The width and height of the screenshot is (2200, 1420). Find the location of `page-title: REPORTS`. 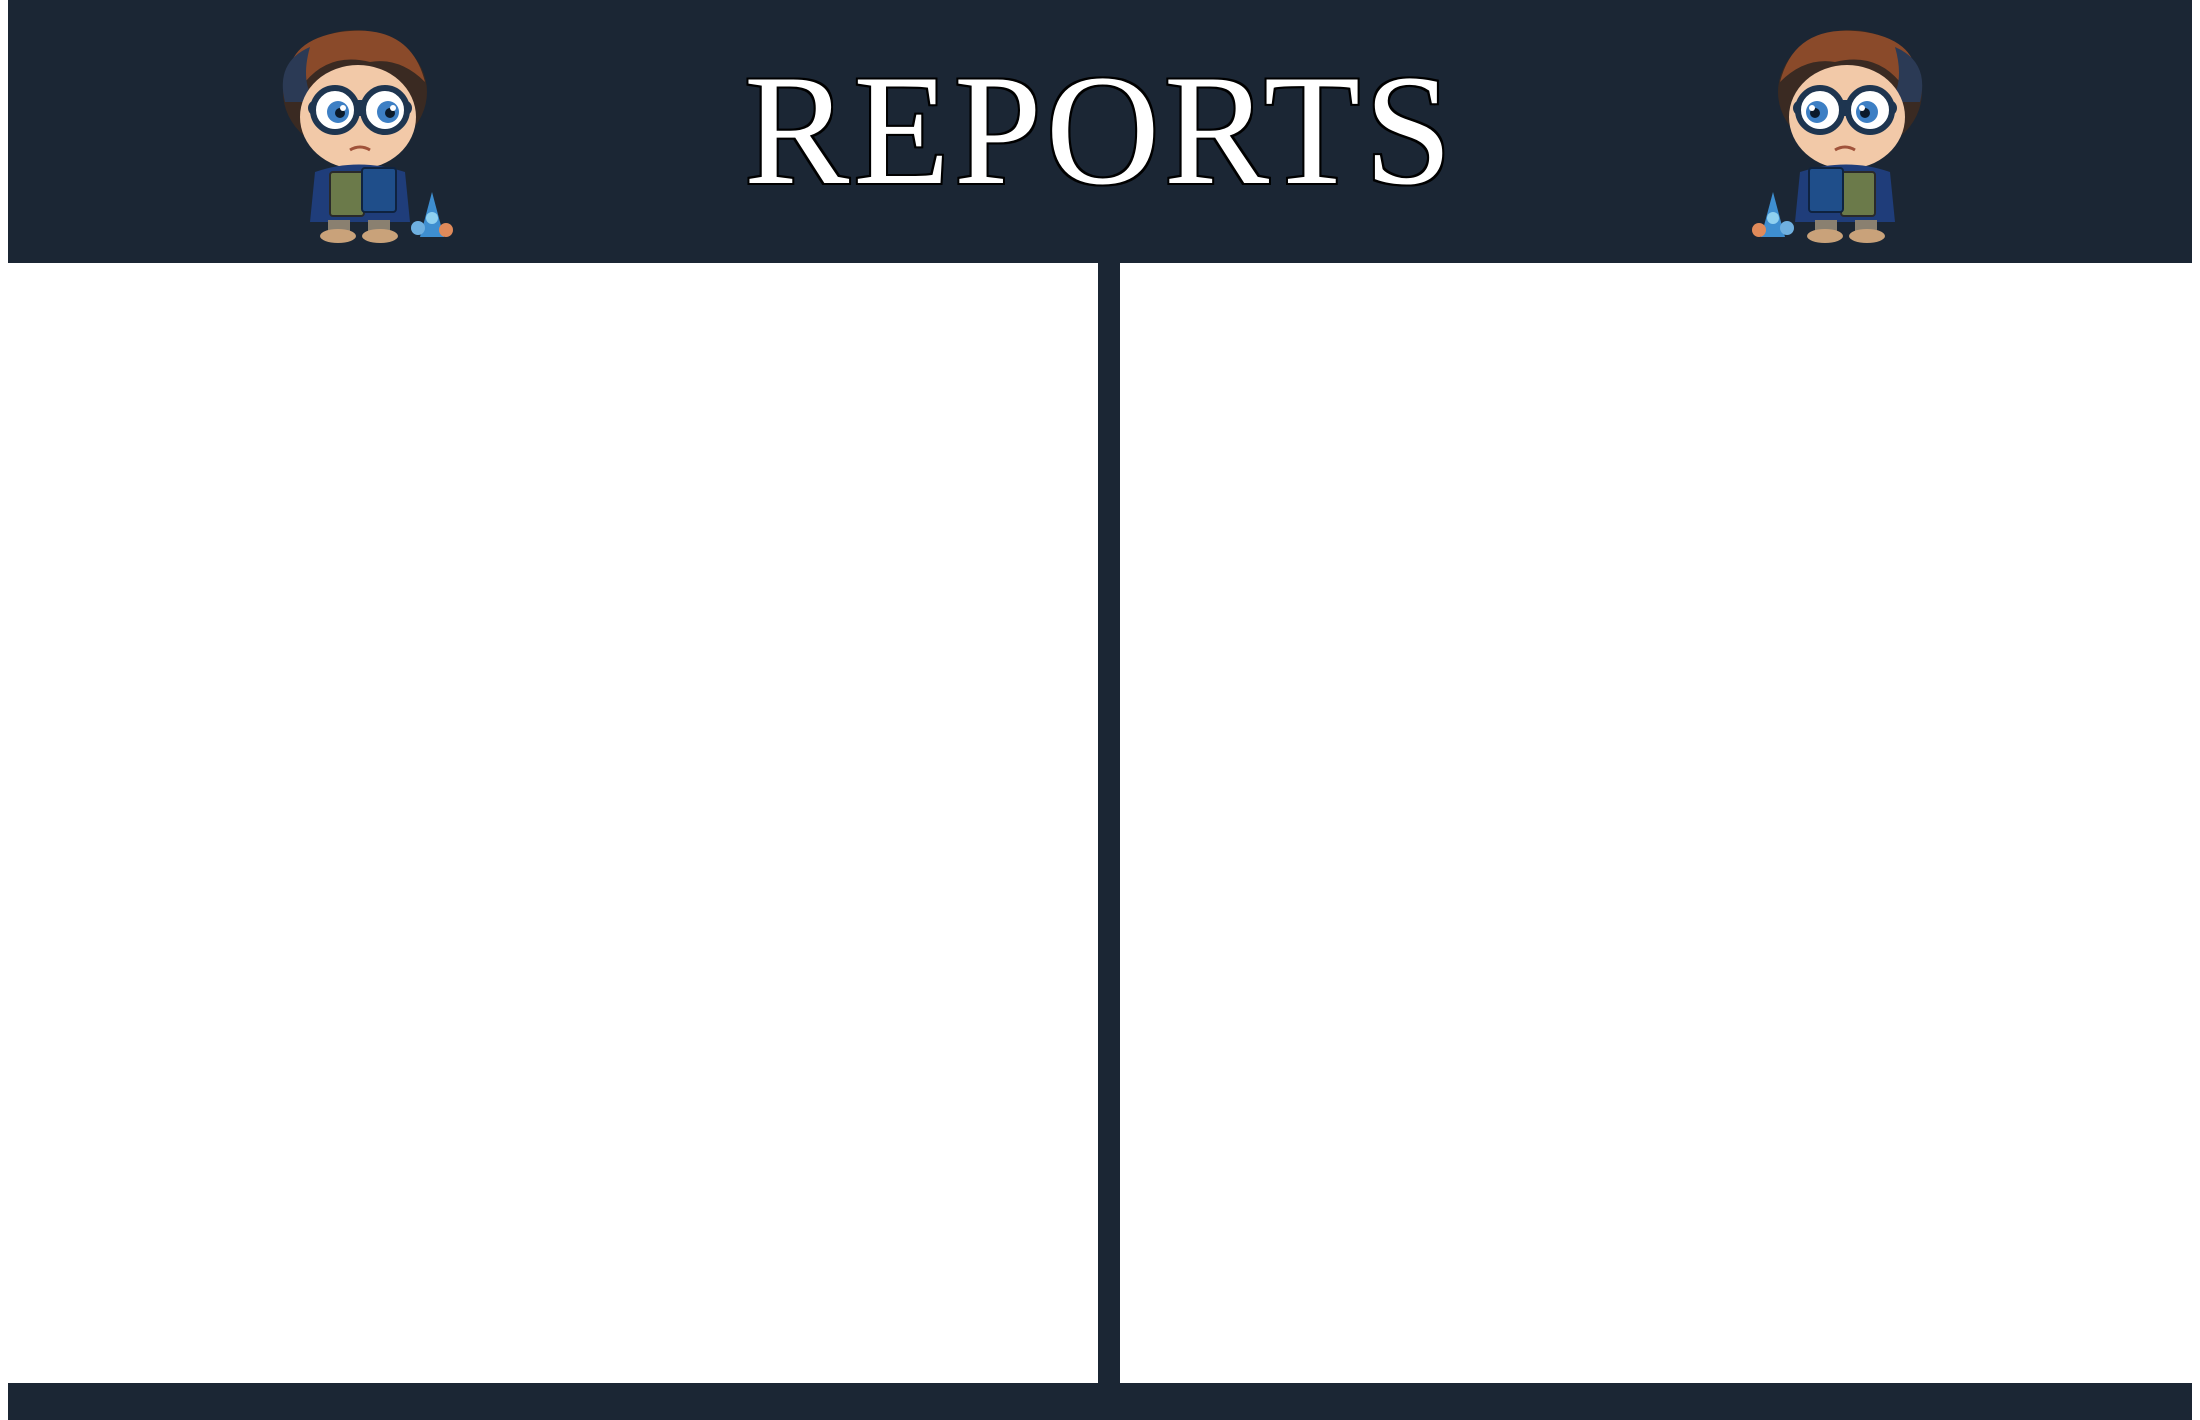

page-title: REPORTS is located at coordinates (1100, 130).